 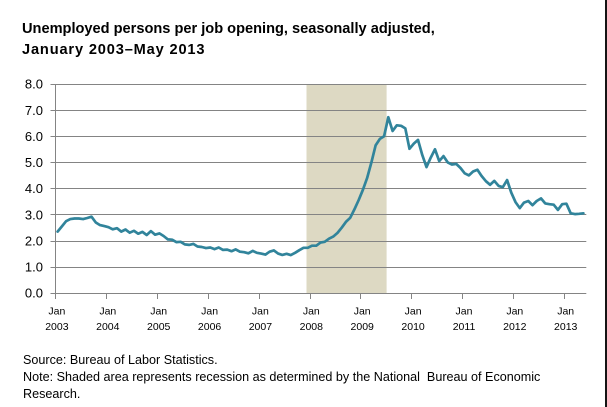 What do you see at coordinates (34, 293) in the screenshot?
I see `svg-text: 0.0` at bounding box center [34, 293].